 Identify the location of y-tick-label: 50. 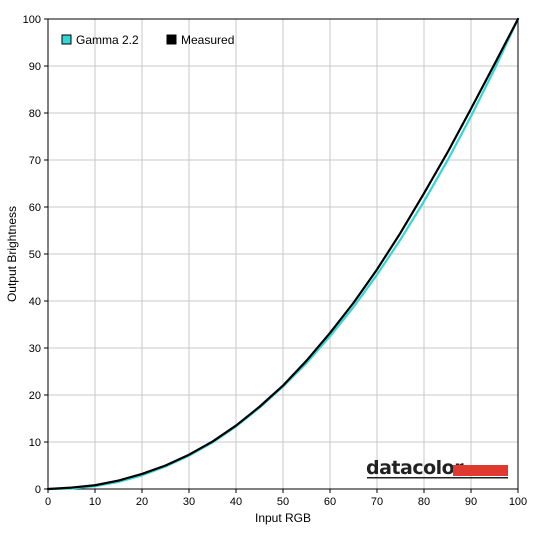
(35, 255).